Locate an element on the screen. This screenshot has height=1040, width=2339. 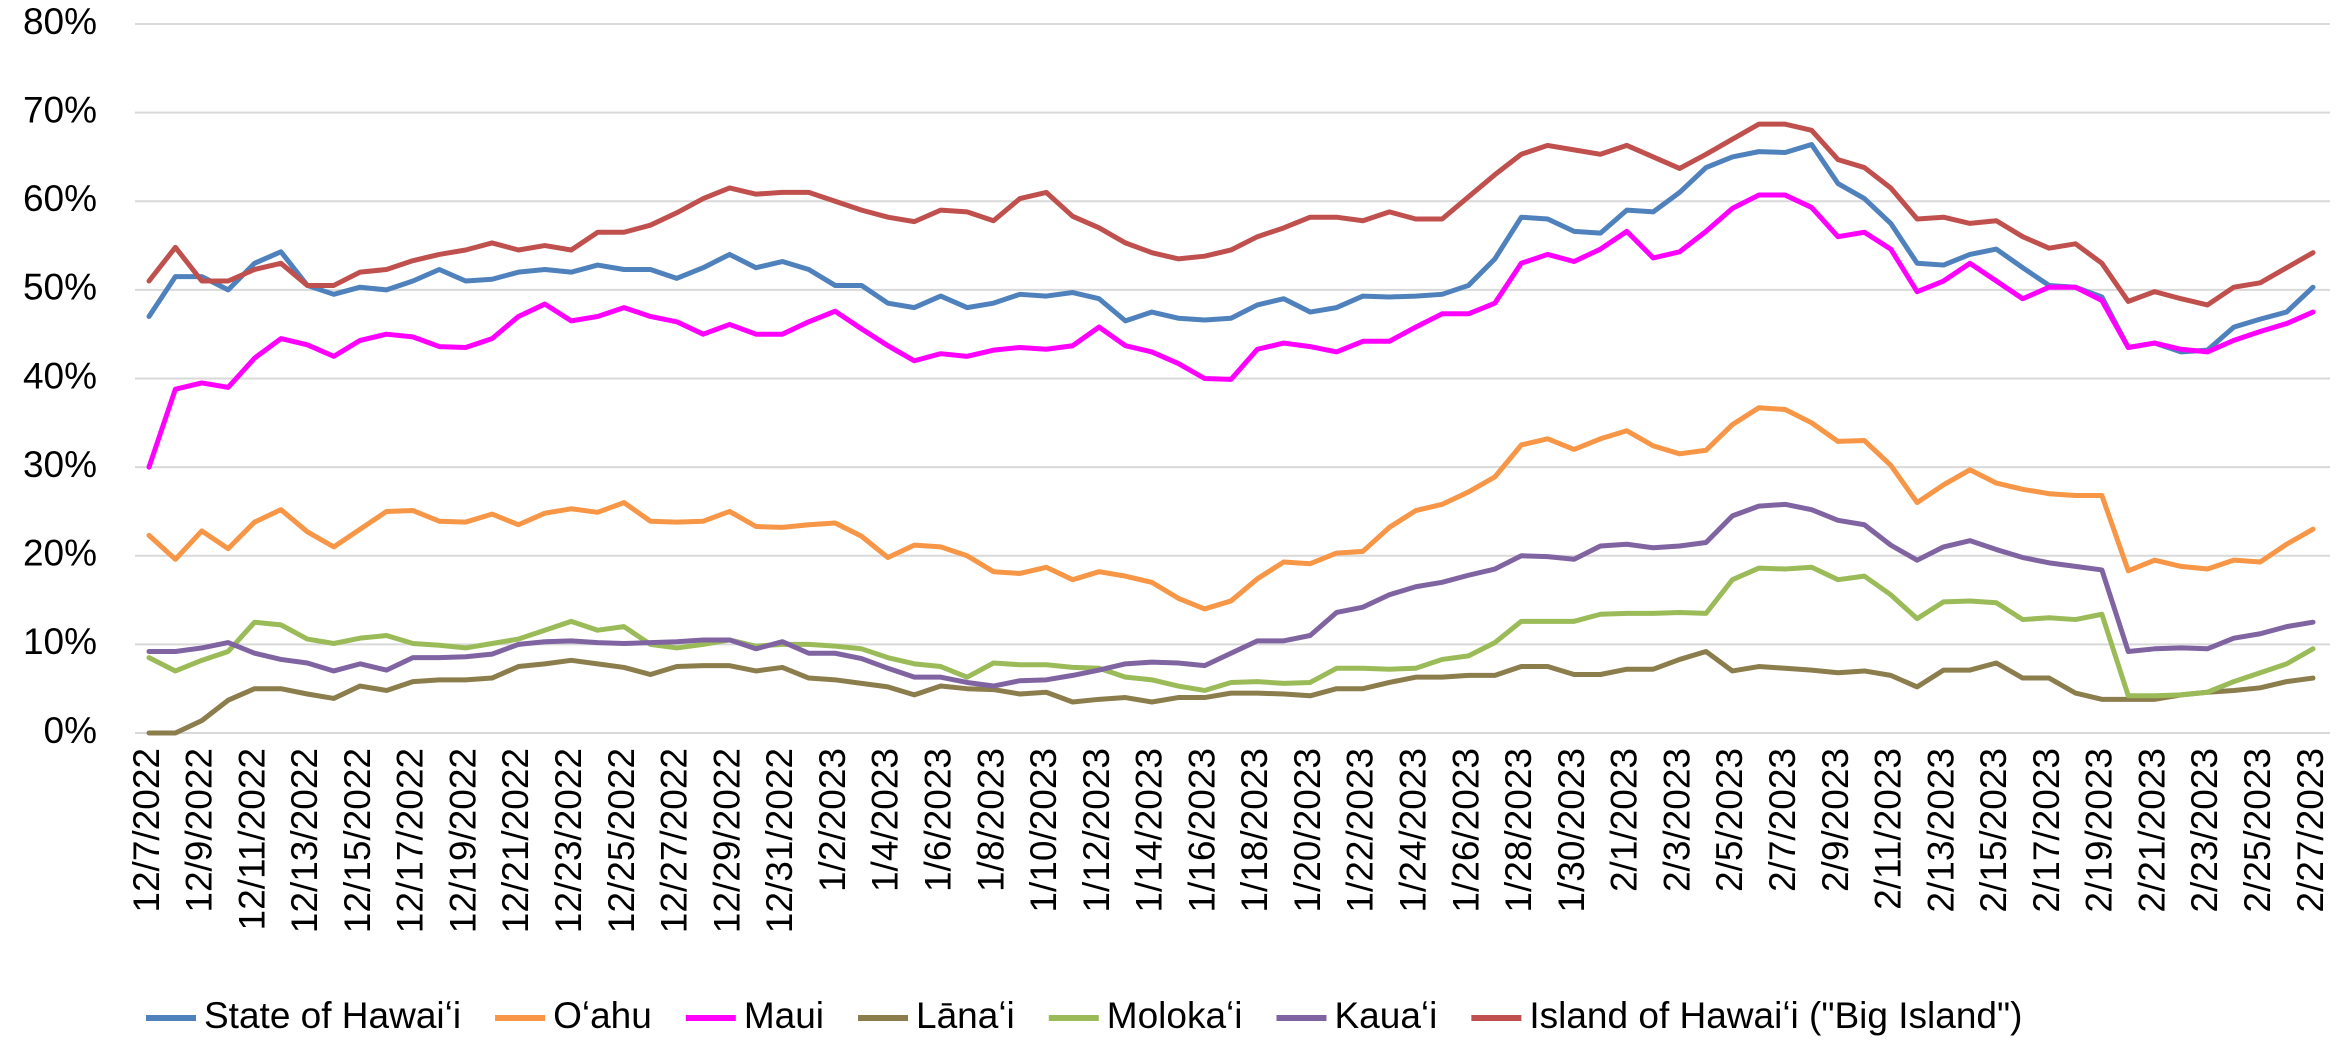
x-tick-label: 1/26/2023 is located at coordinates (1465, 830).